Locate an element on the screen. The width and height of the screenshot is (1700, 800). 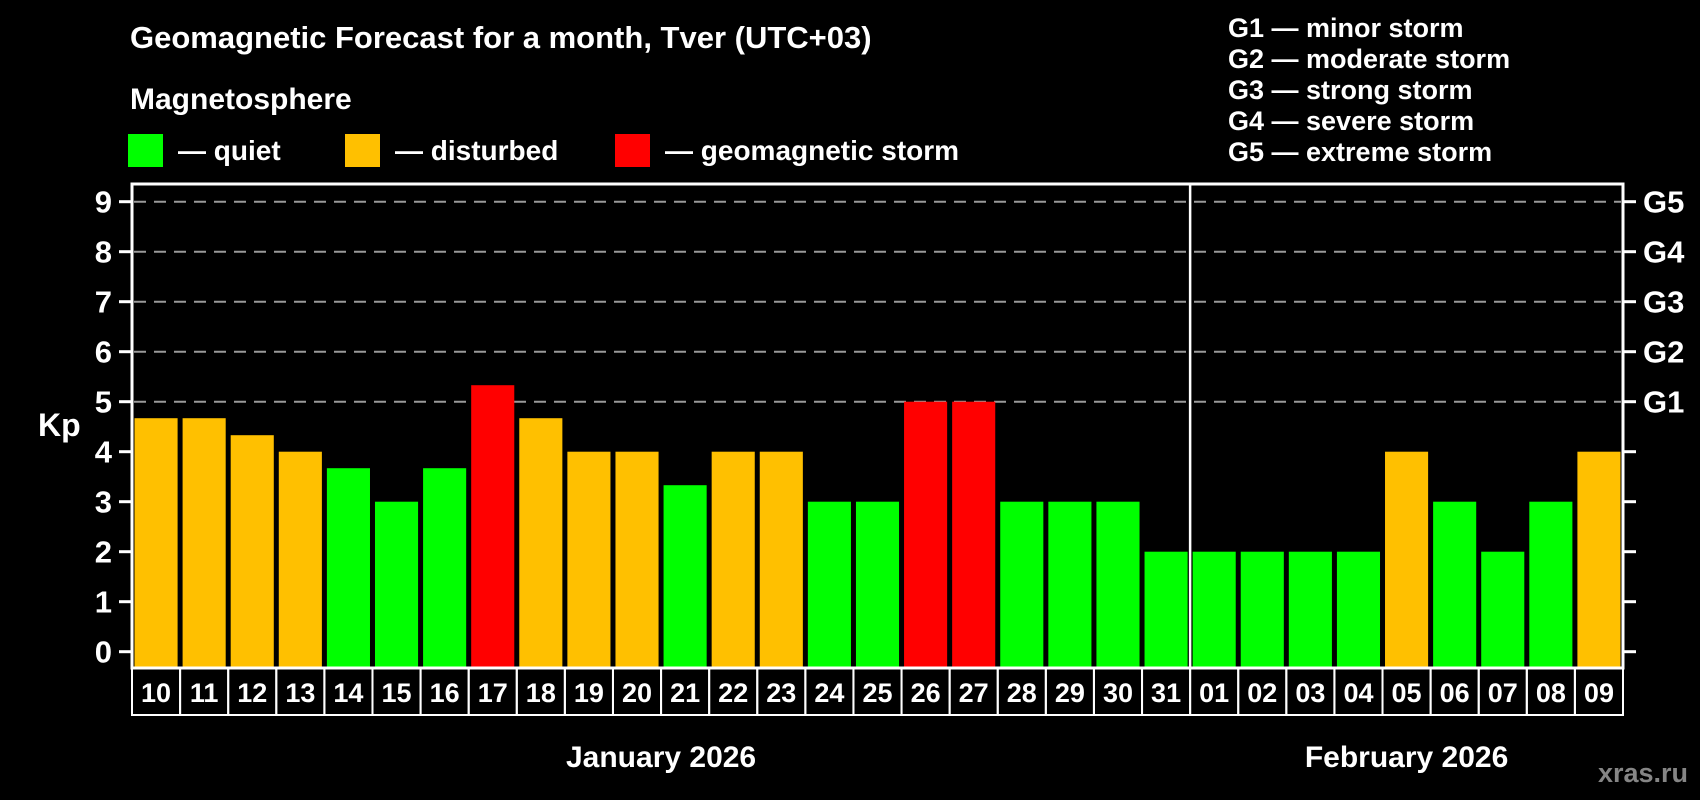
date-label: 19 is located at coordinates (589, 693).